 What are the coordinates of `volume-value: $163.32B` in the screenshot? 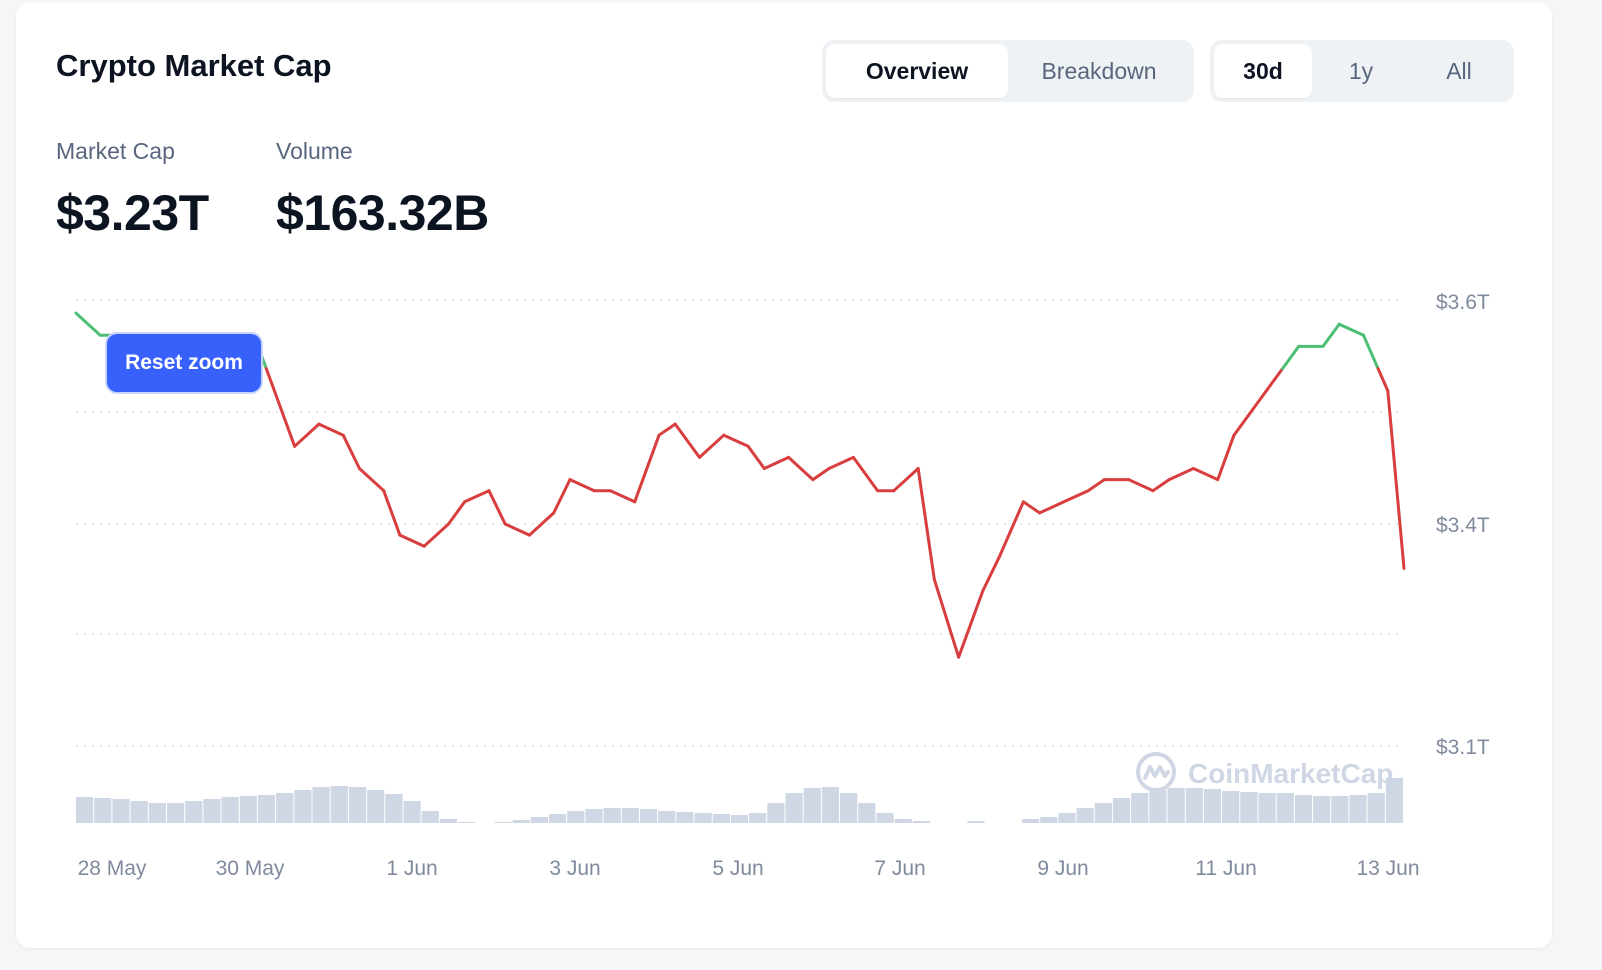 It's located at (382, 213).